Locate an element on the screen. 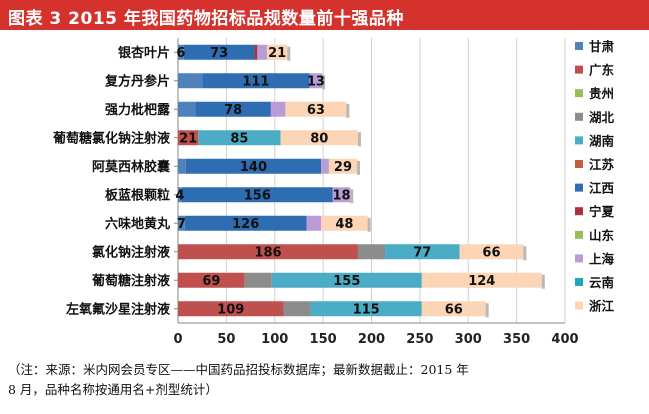  data-label-5-1: 156 is located at coordinates (257, 196).